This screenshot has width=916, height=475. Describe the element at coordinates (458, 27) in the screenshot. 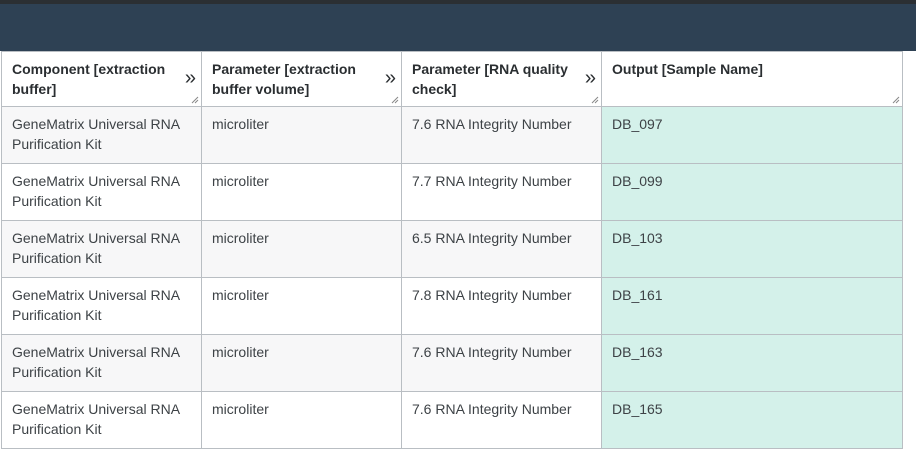

I see `app-header-bar` at that location.